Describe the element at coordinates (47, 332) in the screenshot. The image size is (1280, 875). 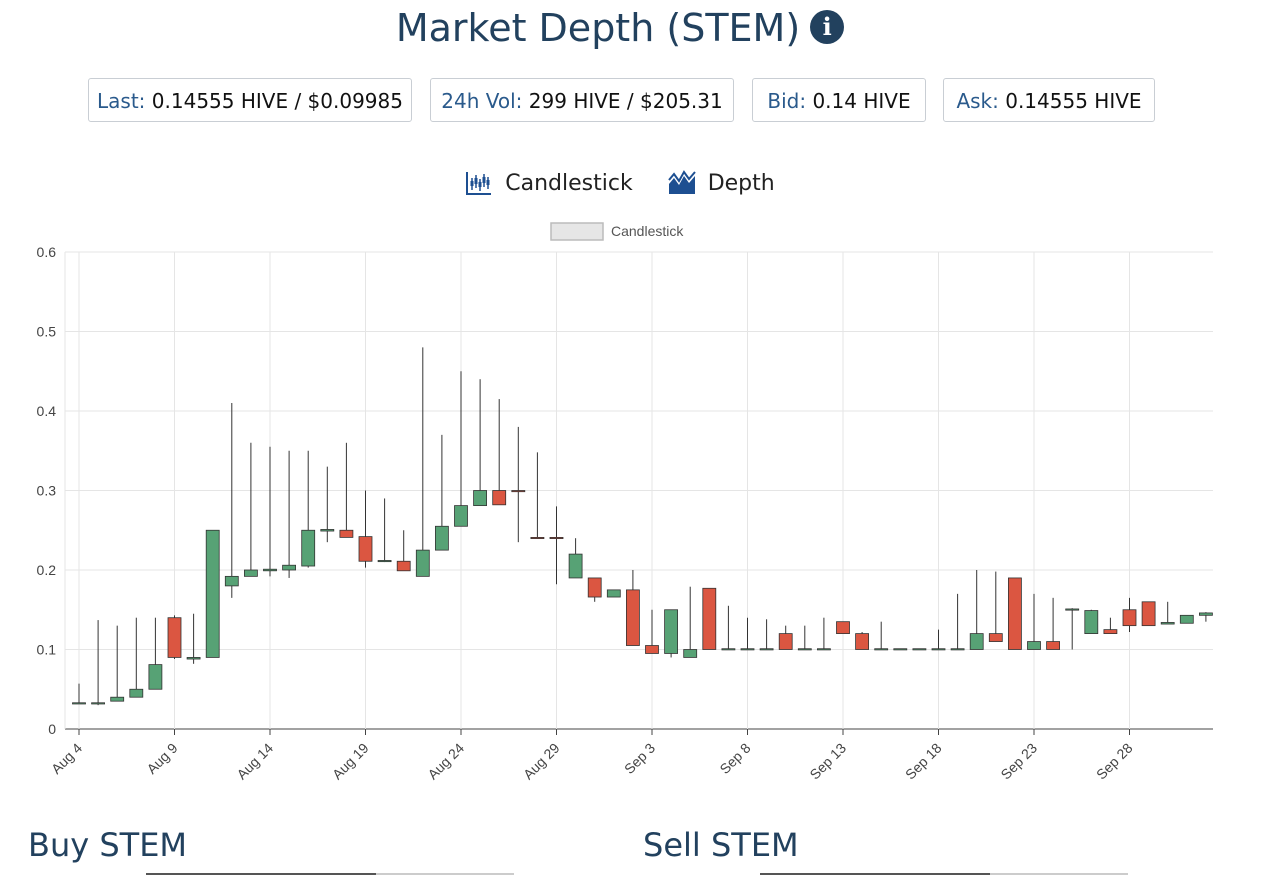
I see `y-tick-label: 0.5` at that location.